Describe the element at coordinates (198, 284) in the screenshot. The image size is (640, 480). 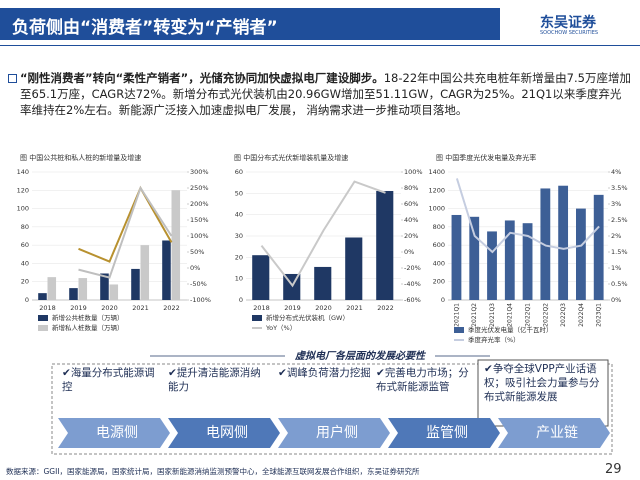
I see `y2-tick-label: -50%` at that location.